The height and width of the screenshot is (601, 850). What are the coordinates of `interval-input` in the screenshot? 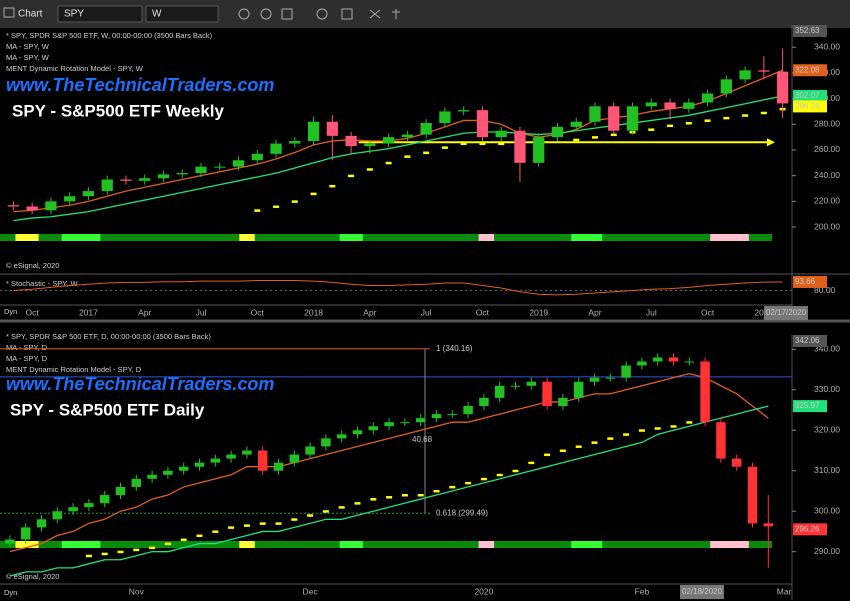 It's located at (182, 14).